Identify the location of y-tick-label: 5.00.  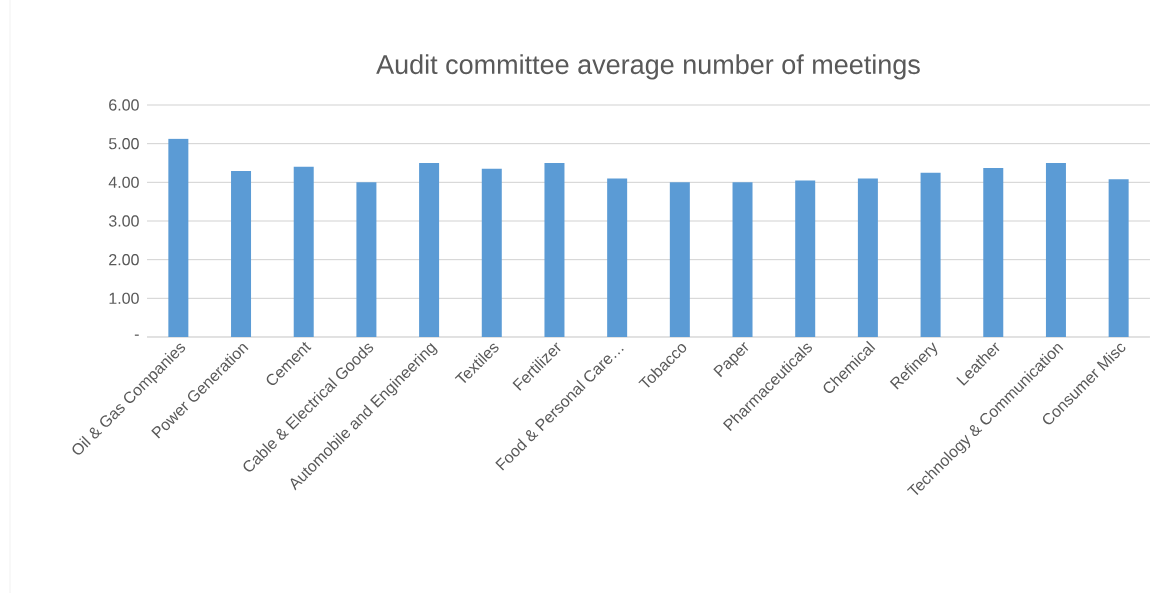
(123, 144).